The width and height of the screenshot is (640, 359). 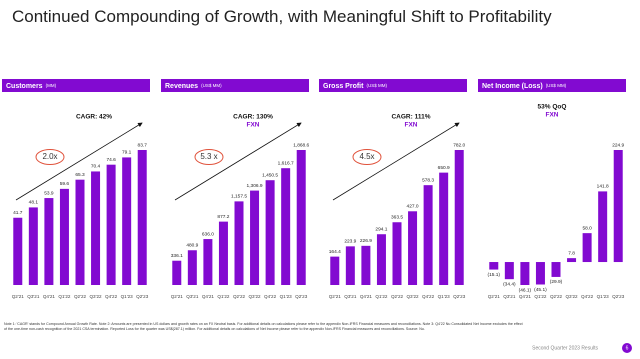 I want to click on value-label: 226.9, so click(x=366, y=241).